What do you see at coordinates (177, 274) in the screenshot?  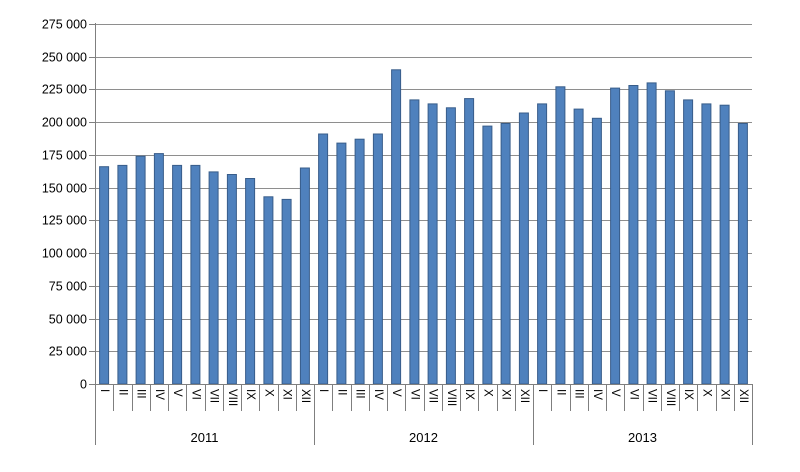 I see `bar-2011-V` at bounding box center [177, 274].